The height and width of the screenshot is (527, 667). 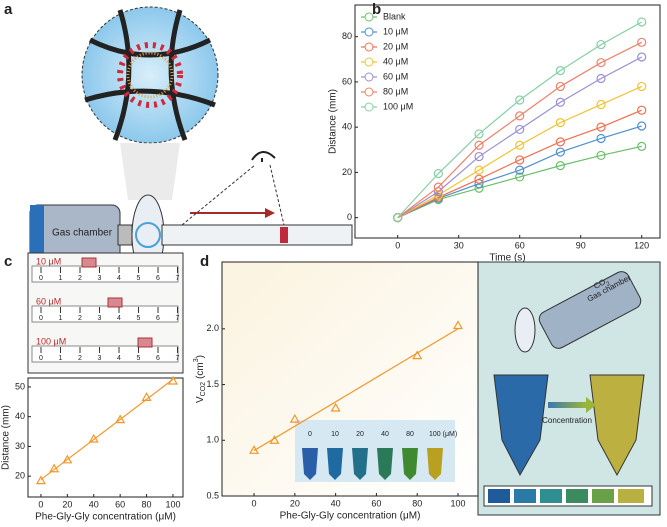 What do you see at coordinates (48, 261) in the screenshot?
I see `ruler-label: 10 μM` at bounding box center [48, 261].